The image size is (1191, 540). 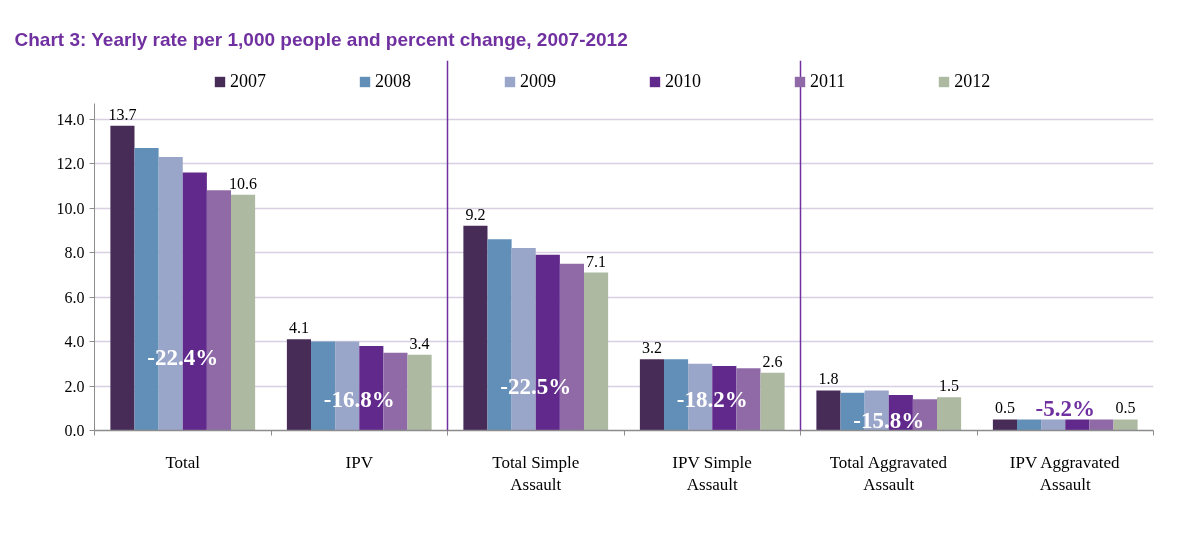 What do you see at coordinates (772, 361) in the screenshot?
I see `data-label: 2.6` at bounding box center [772, 361].